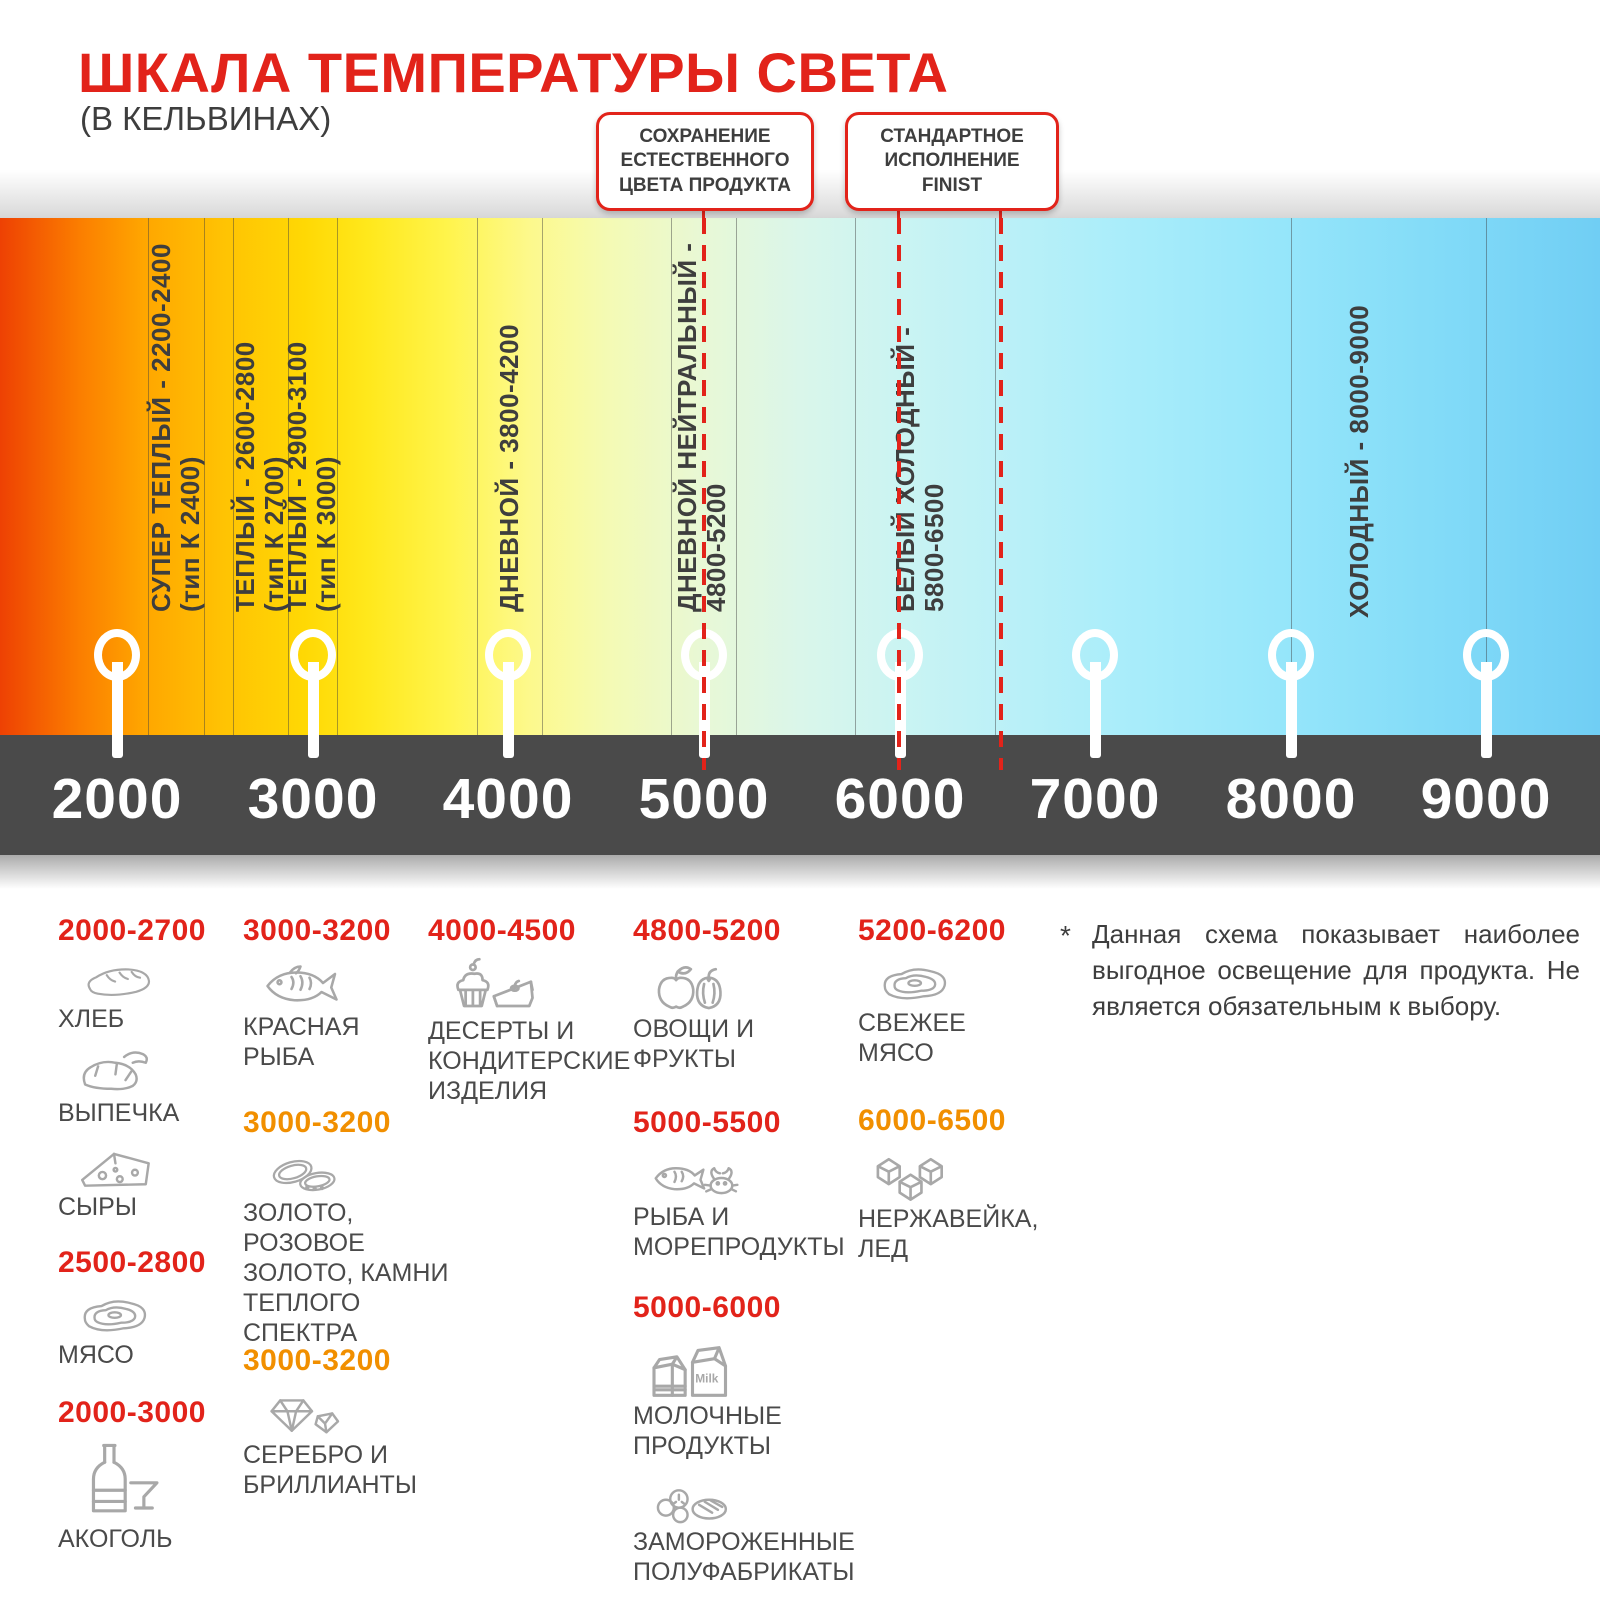 The width and height of the screenshot is (1600, 1600). What do you see at coordinates (119, 1113) in the screenshot?
I see `product-label: ВЫПЕЧКА` at bounding box center [119, 1113].